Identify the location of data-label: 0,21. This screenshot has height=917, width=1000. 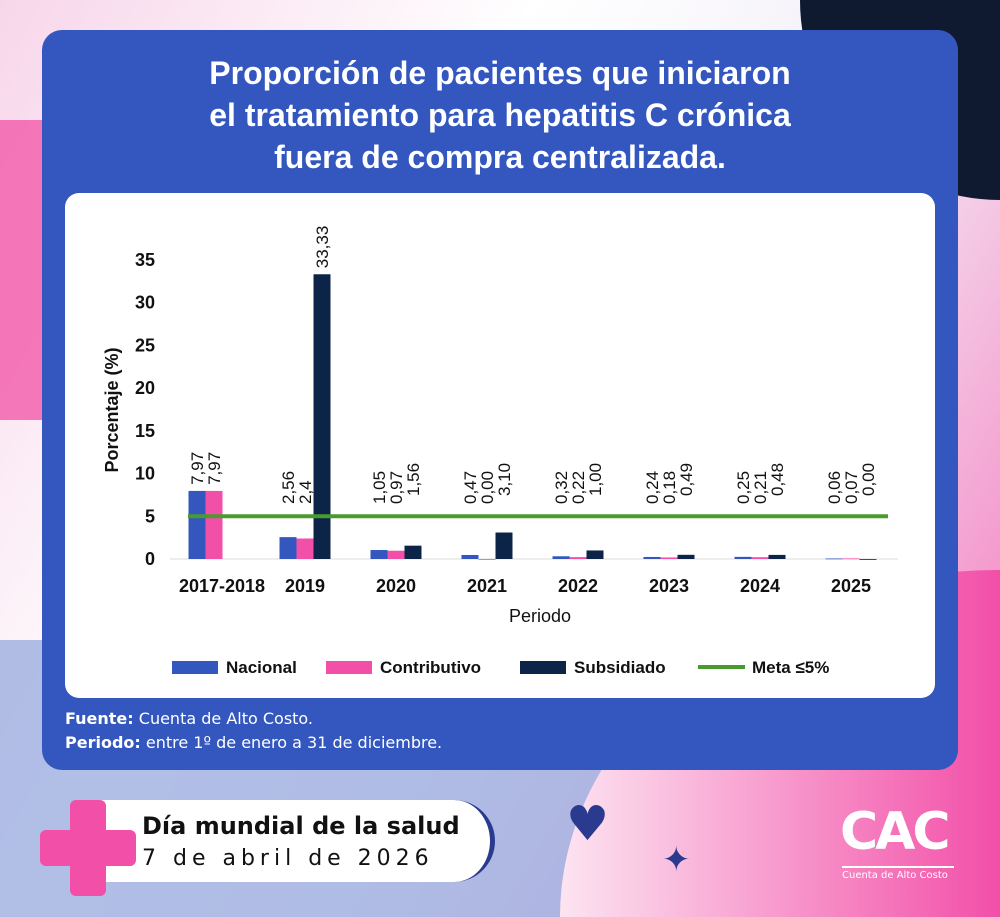
(760, 487).